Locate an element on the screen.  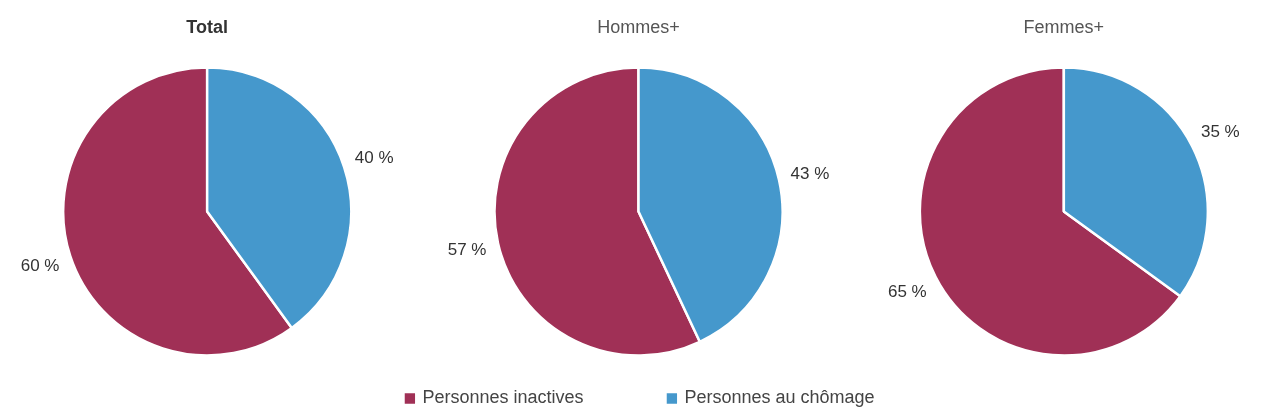
data-label: 35 % is located at coordinates (1220, 132).